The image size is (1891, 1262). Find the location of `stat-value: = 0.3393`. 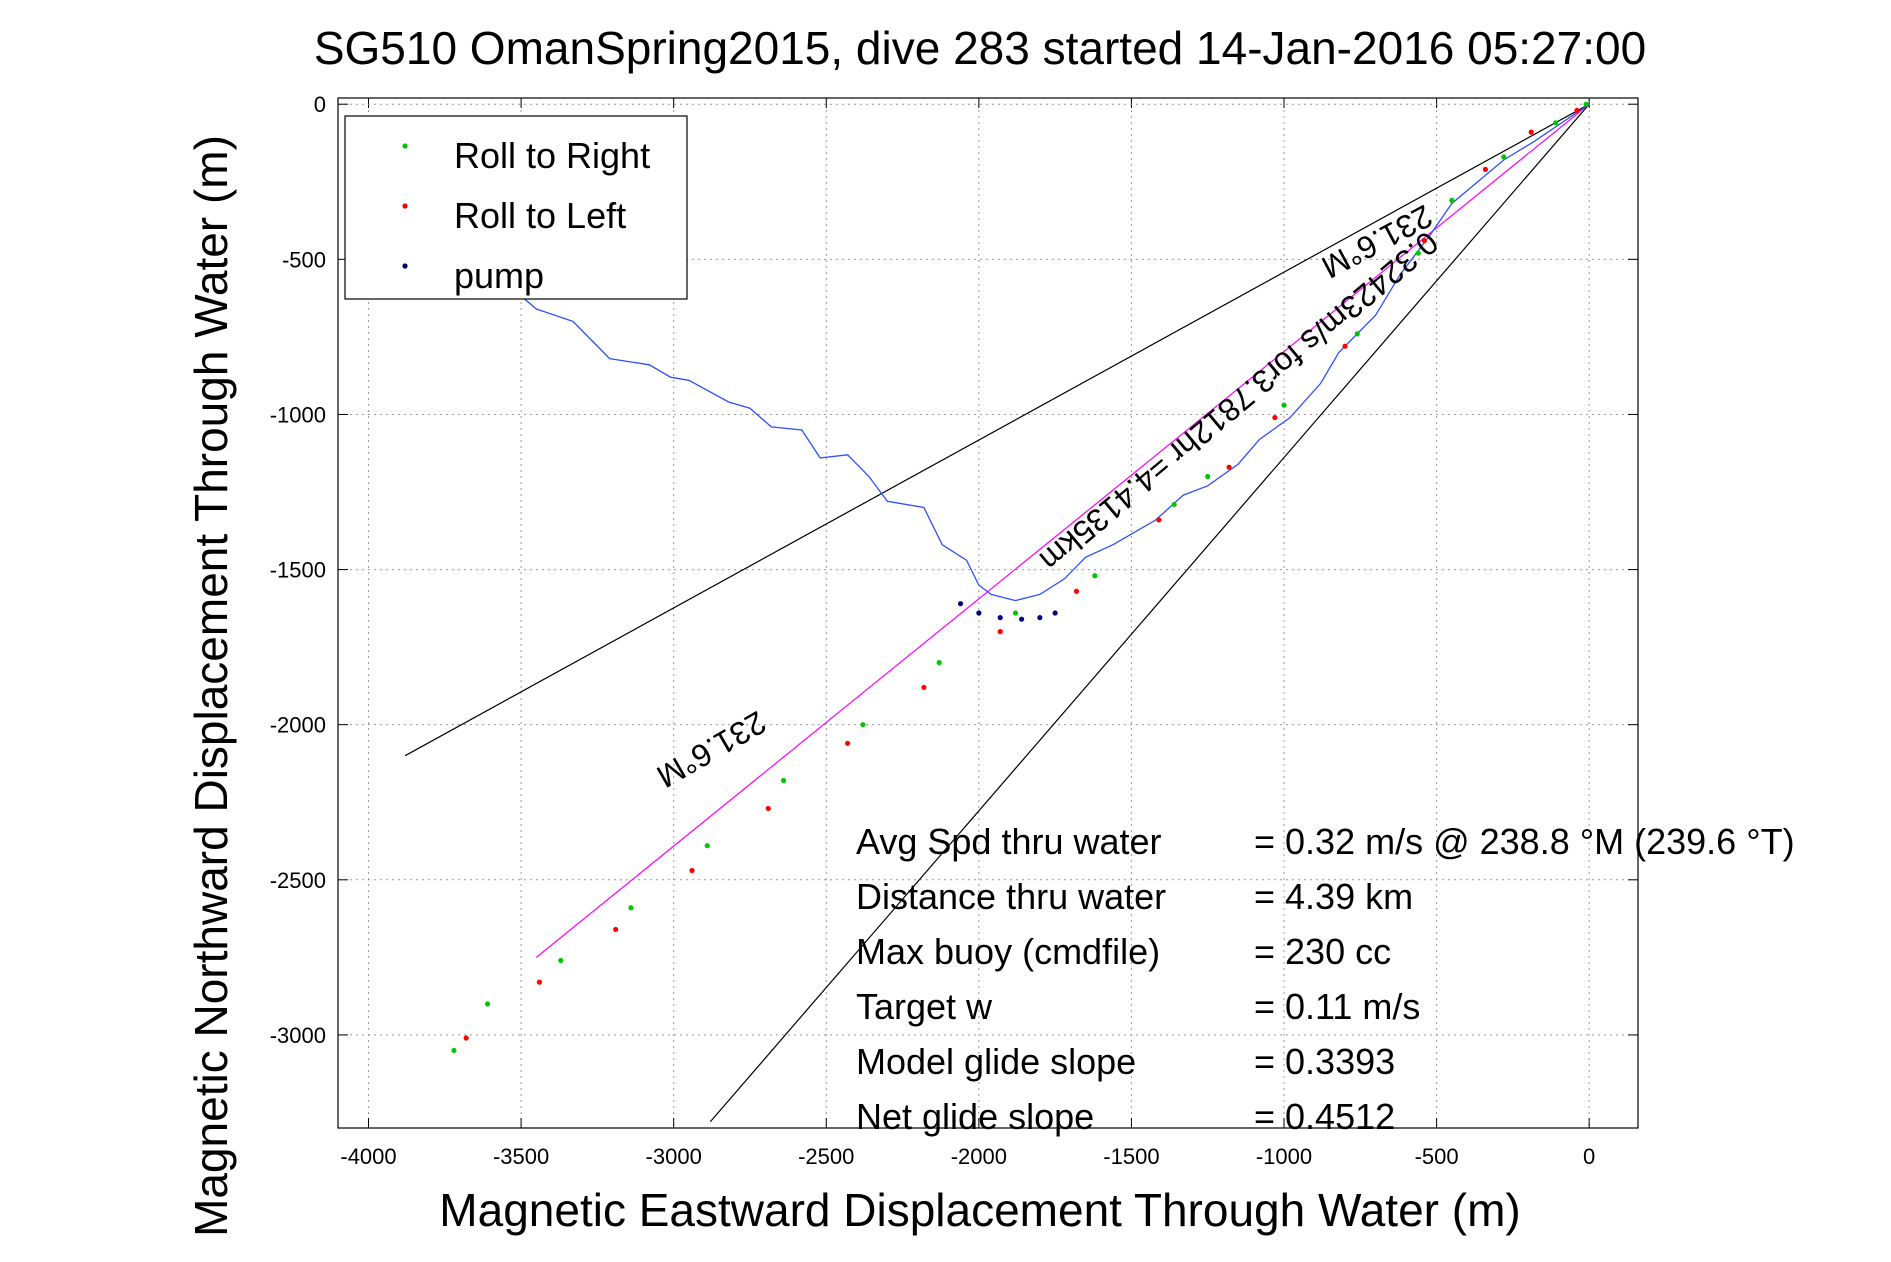

stat-value: = 0.3393 is located at coordinates (1324, 1061).